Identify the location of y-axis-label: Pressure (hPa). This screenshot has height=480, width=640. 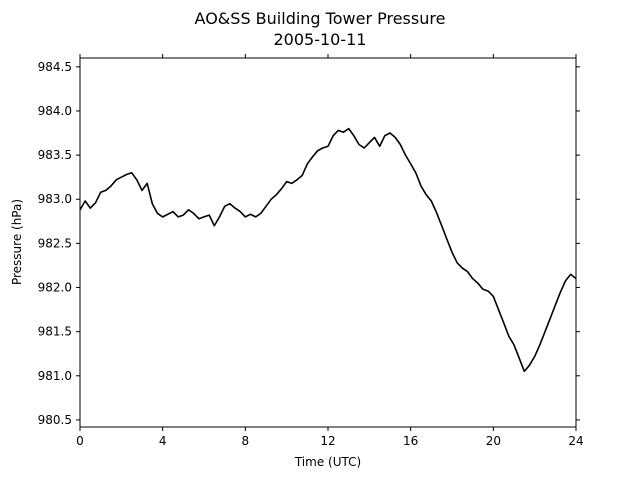
(17, 242).